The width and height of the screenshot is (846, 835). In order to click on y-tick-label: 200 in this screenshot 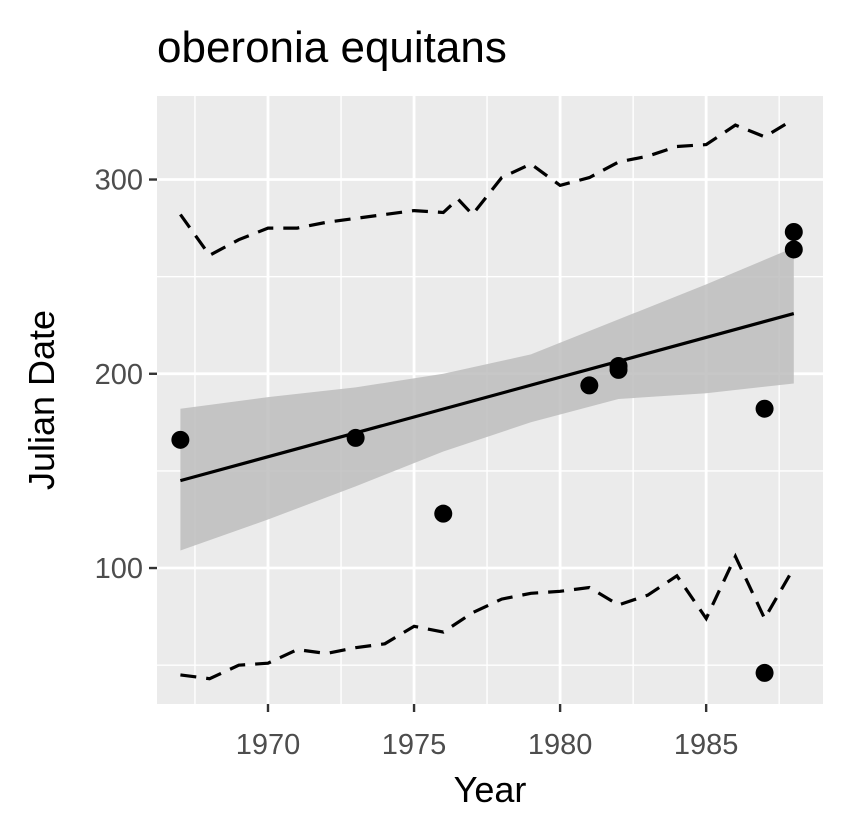, I will do `click(119, 375)`.